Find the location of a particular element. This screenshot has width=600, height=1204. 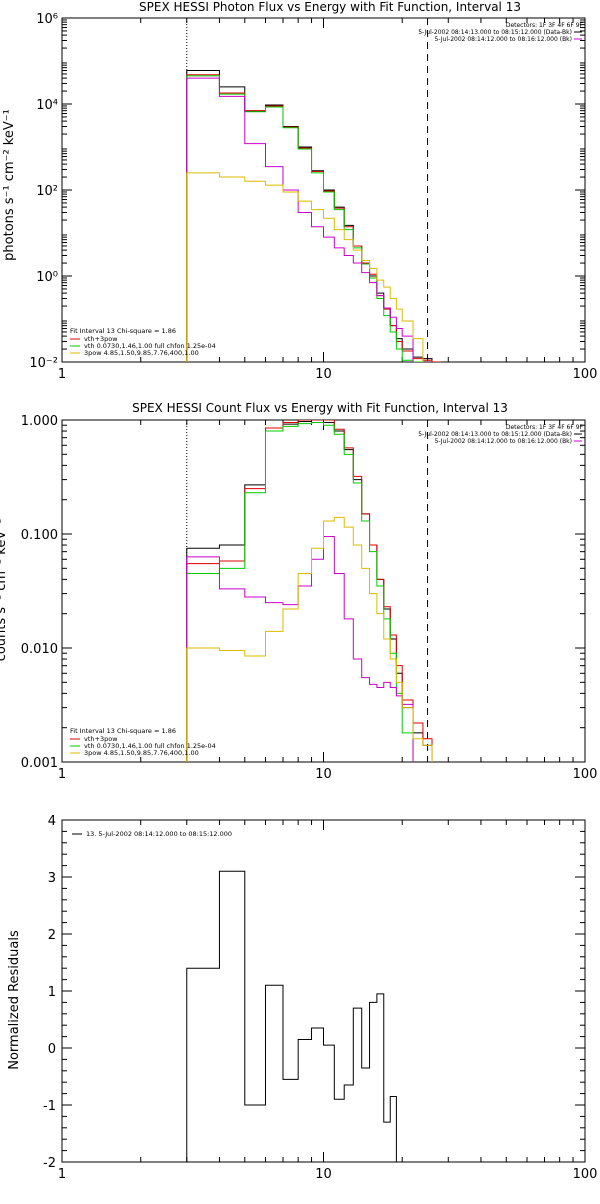

count-flux-fit-text: Fit Interval 13 Chi-square = 1.86 is located at coordinates (123, 731).